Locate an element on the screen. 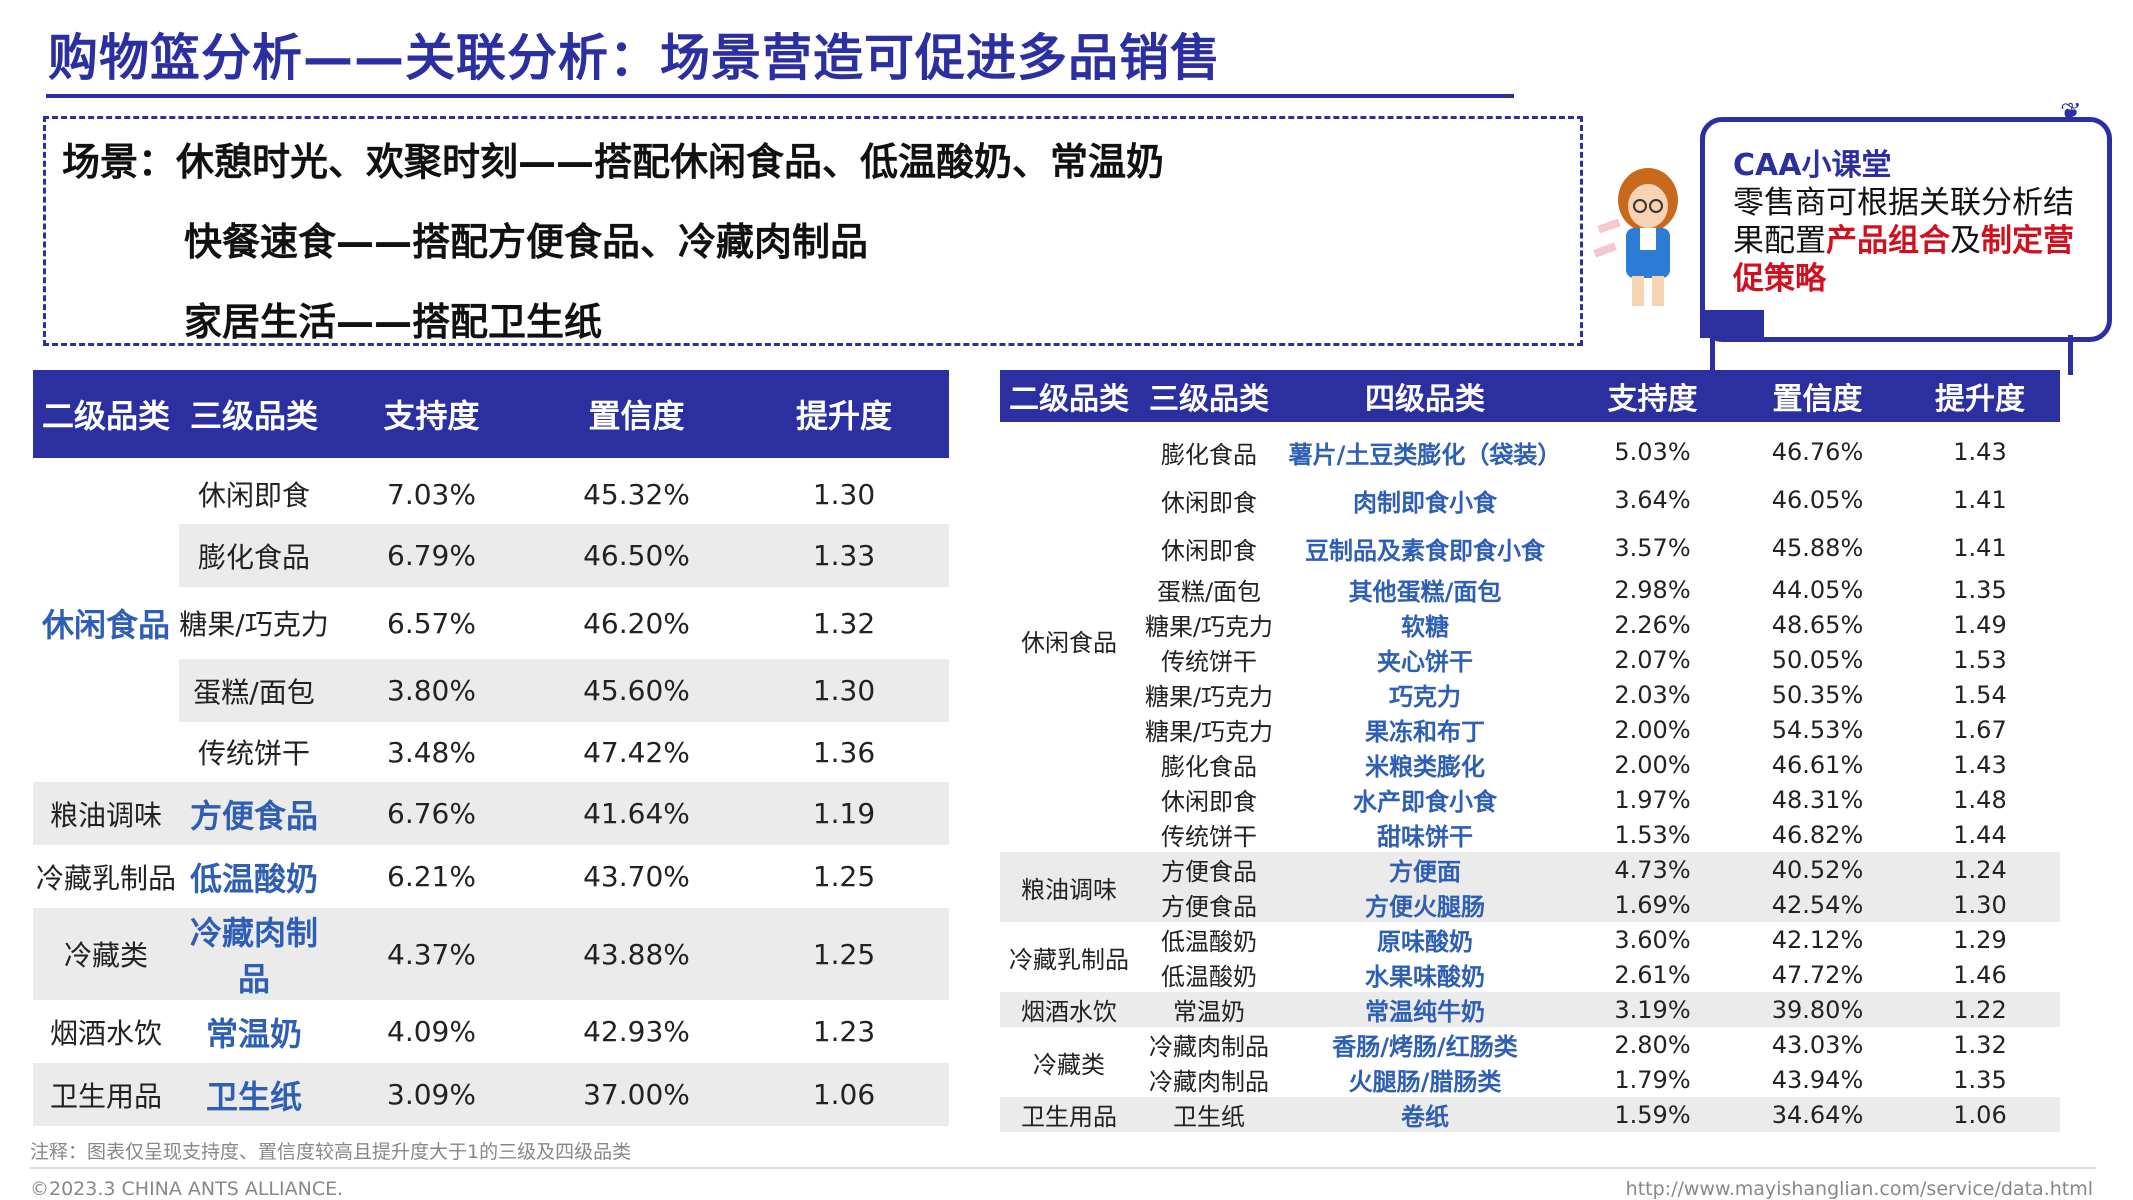 Image resolution: width=2133 pixels, height=1200 pixels. support-cell: 2.00% is located at coordinates (1652, 729).